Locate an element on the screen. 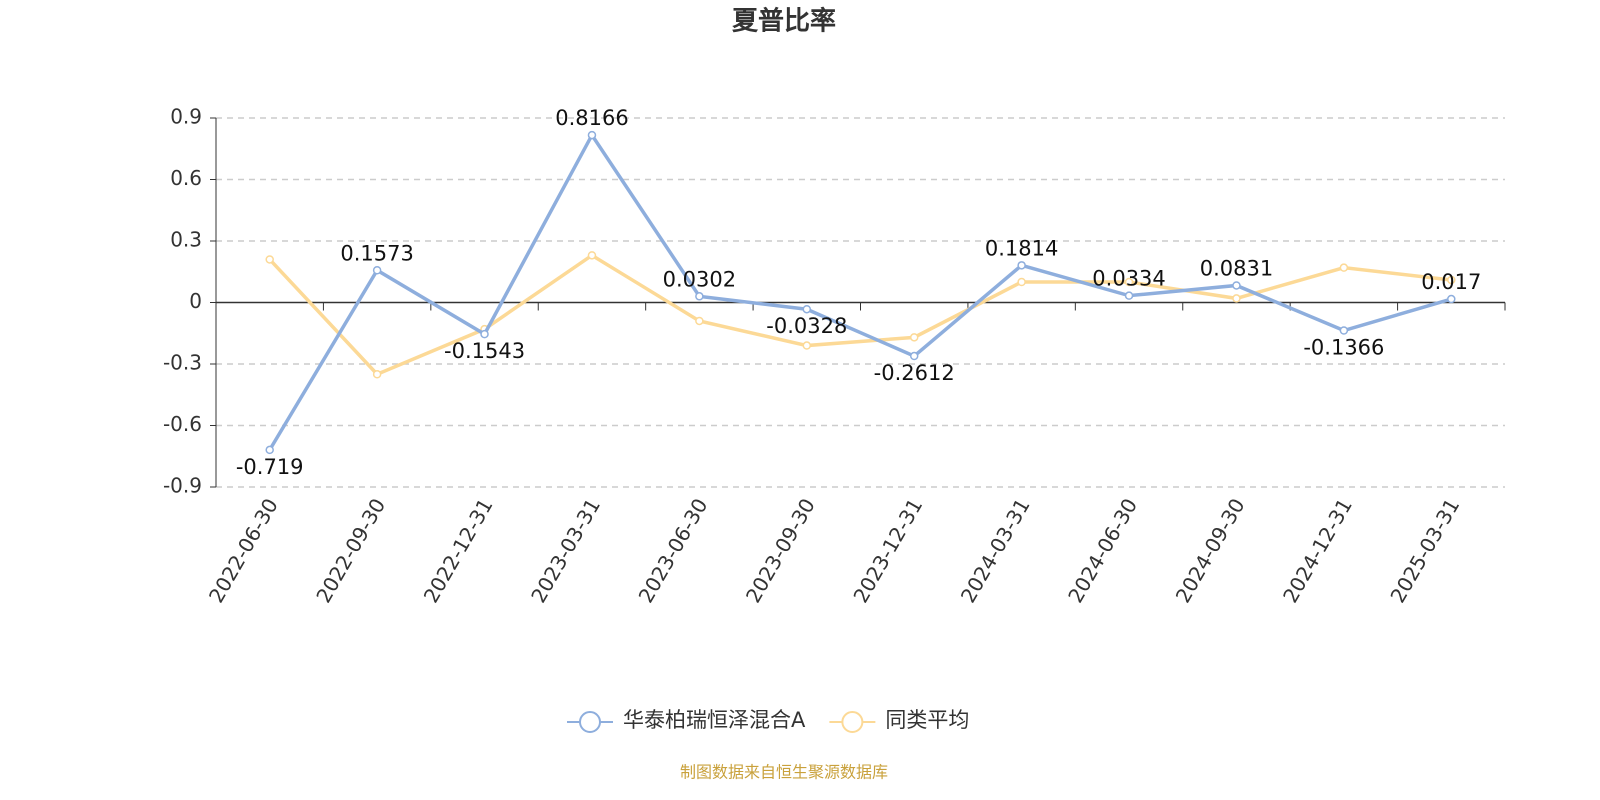 This screenshot has height=800, width=1600. x-tick-label: 2022-06-30 is located at coordinates (243, 550).